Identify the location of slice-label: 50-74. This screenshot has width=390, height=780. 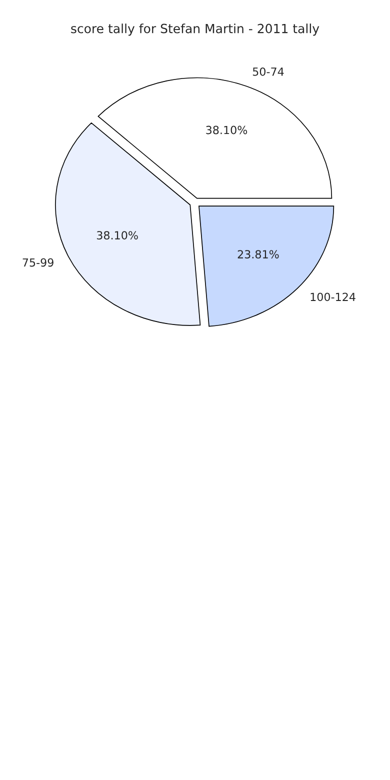
(268, 71).